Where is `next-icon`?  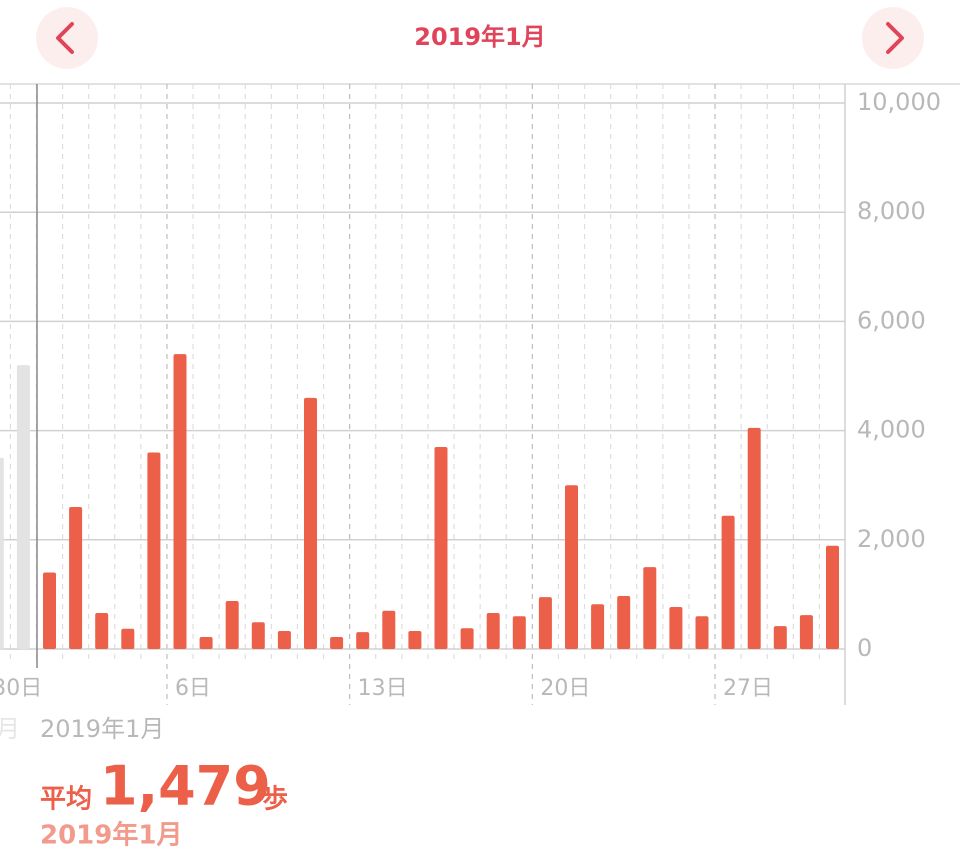
next-icon is located at coordinates (895, 38).